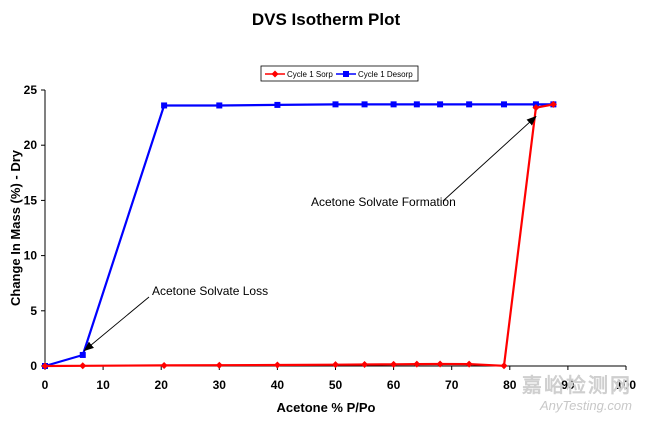 This screenshot has width=651, height=421. I want to click on x-tick-label: 40, so click(278, 385).